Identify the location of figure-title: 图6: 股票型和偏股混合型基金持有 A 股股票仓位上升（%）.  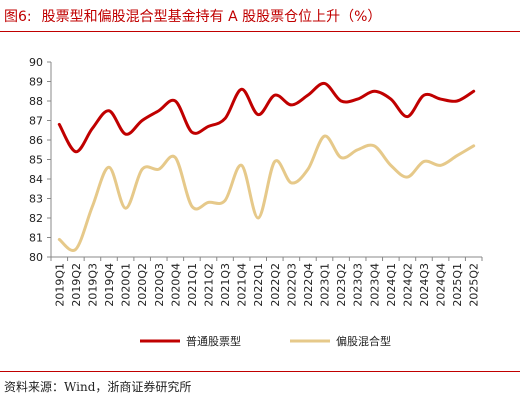
(192, 16).